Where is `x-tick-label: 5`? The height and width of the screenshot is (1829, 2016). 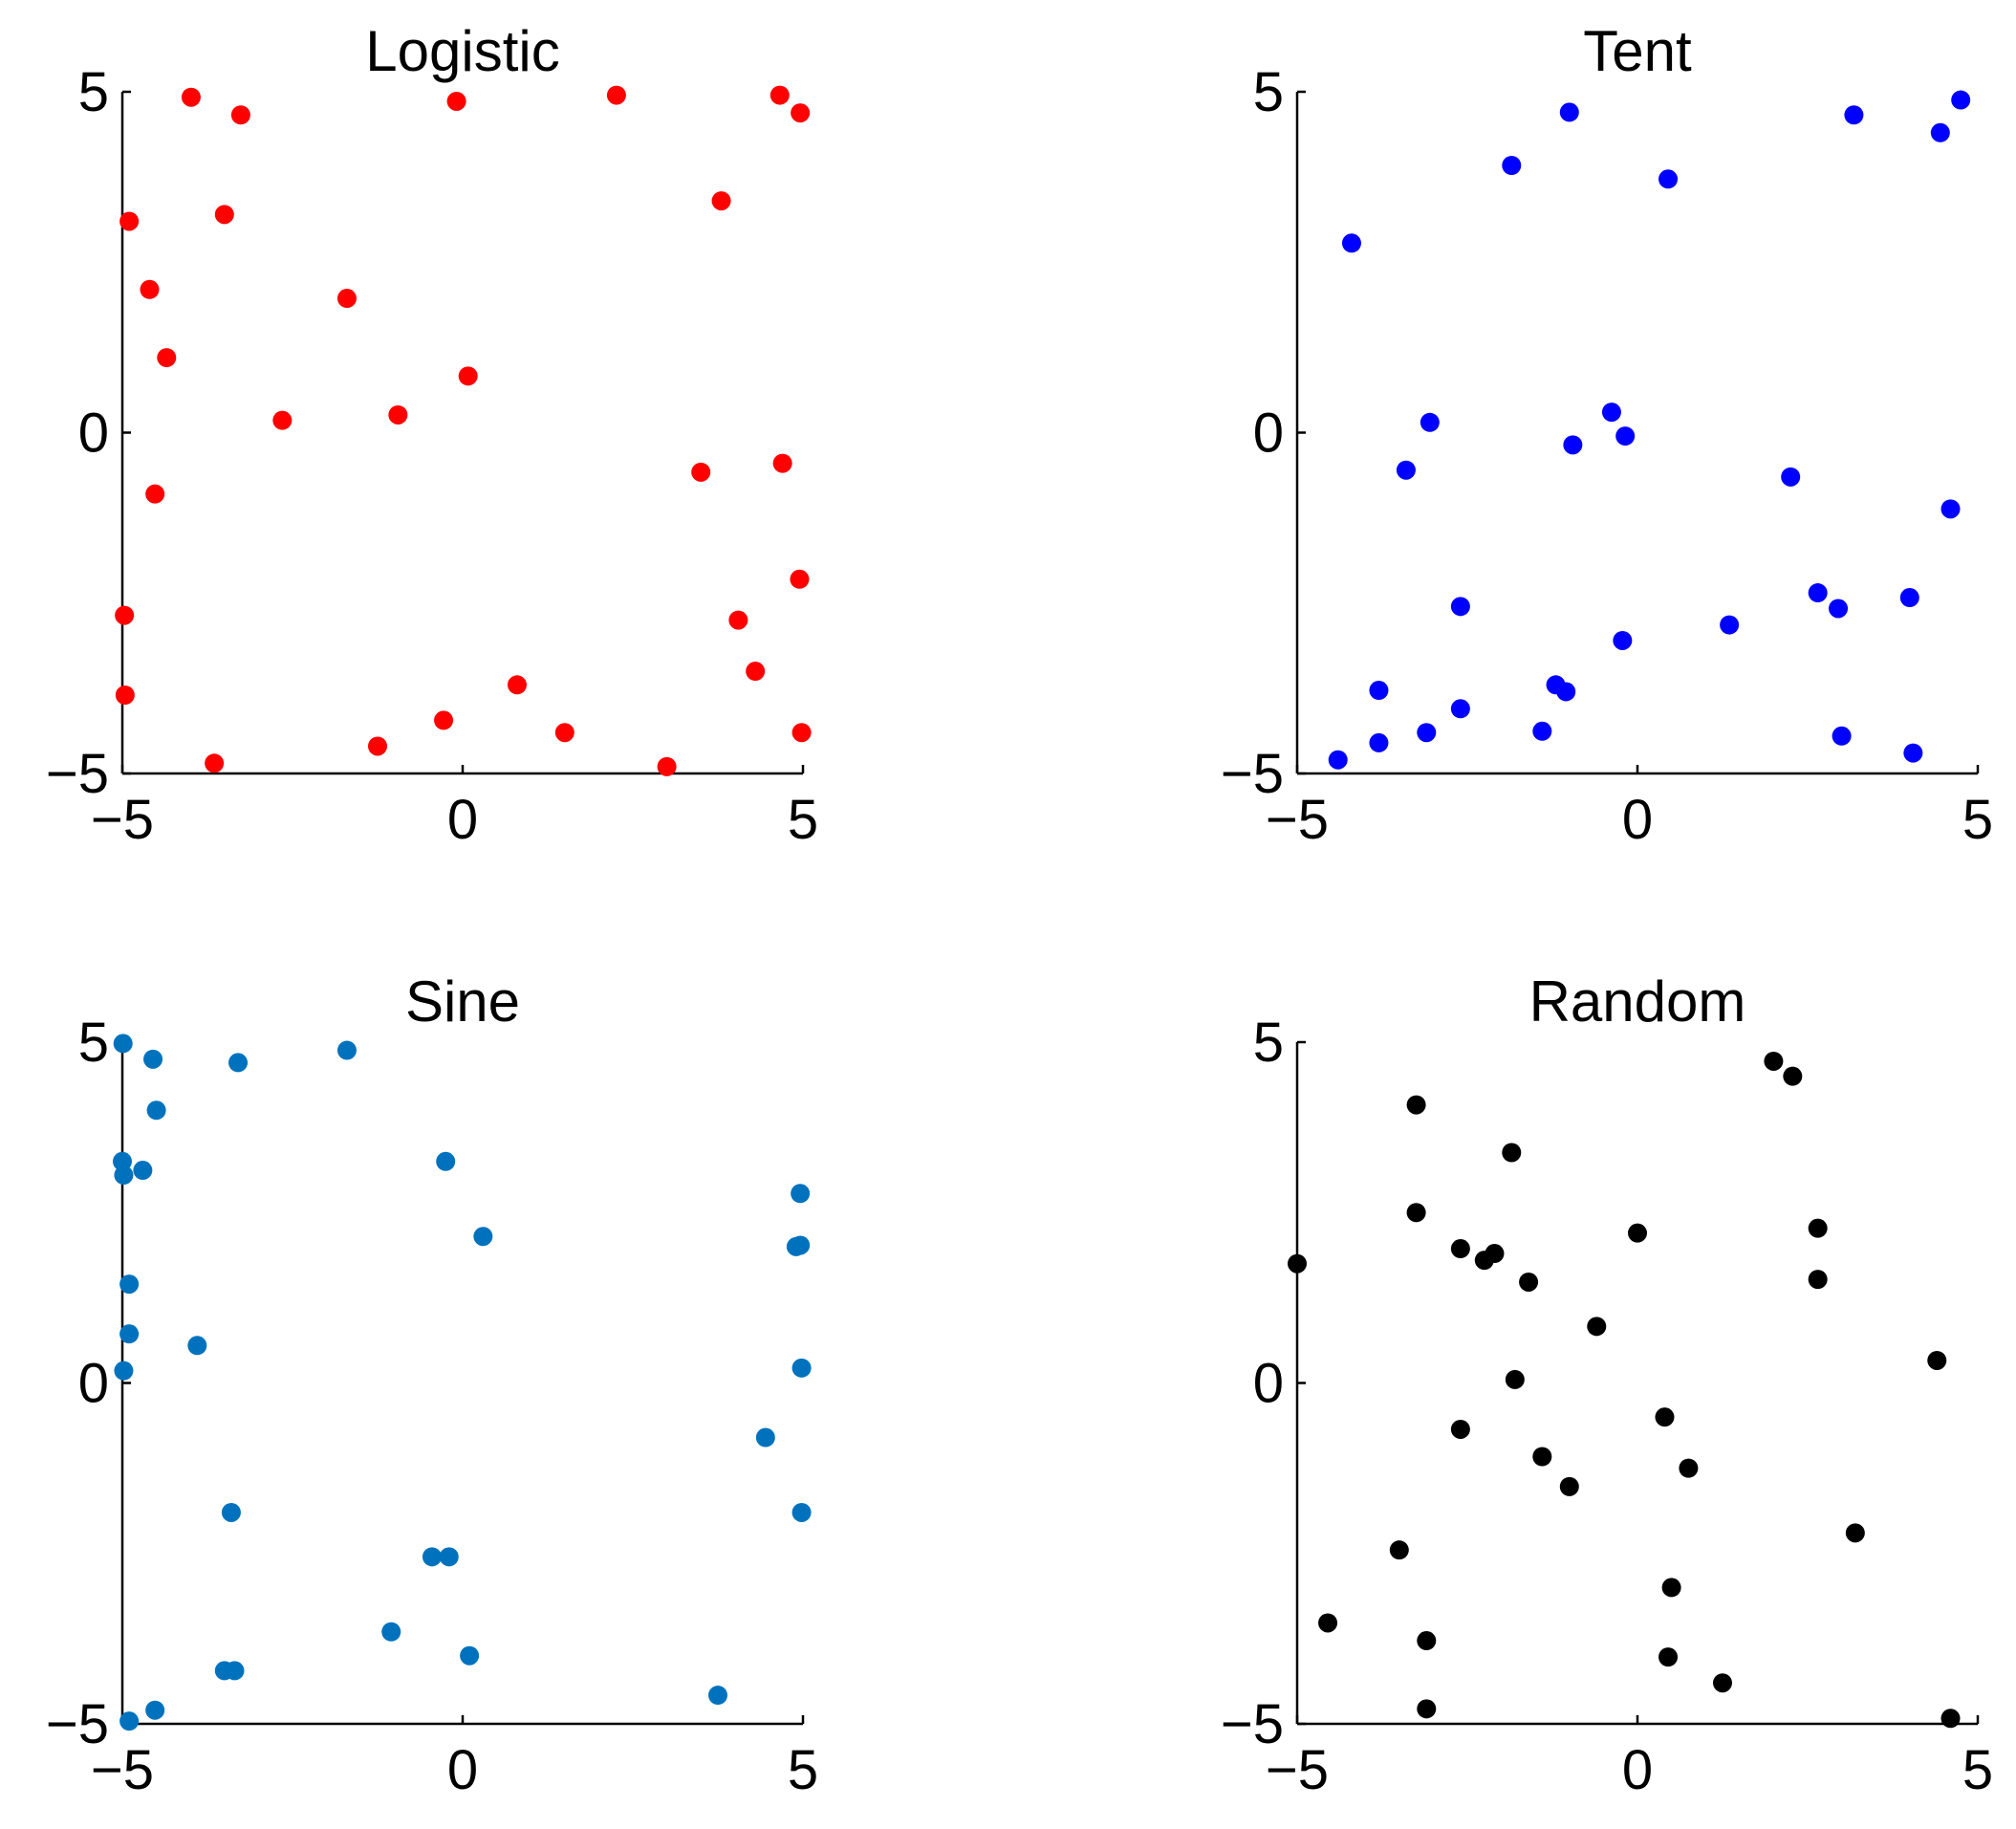 x-tick-label: 5 is located at coordinates (1977, 820).